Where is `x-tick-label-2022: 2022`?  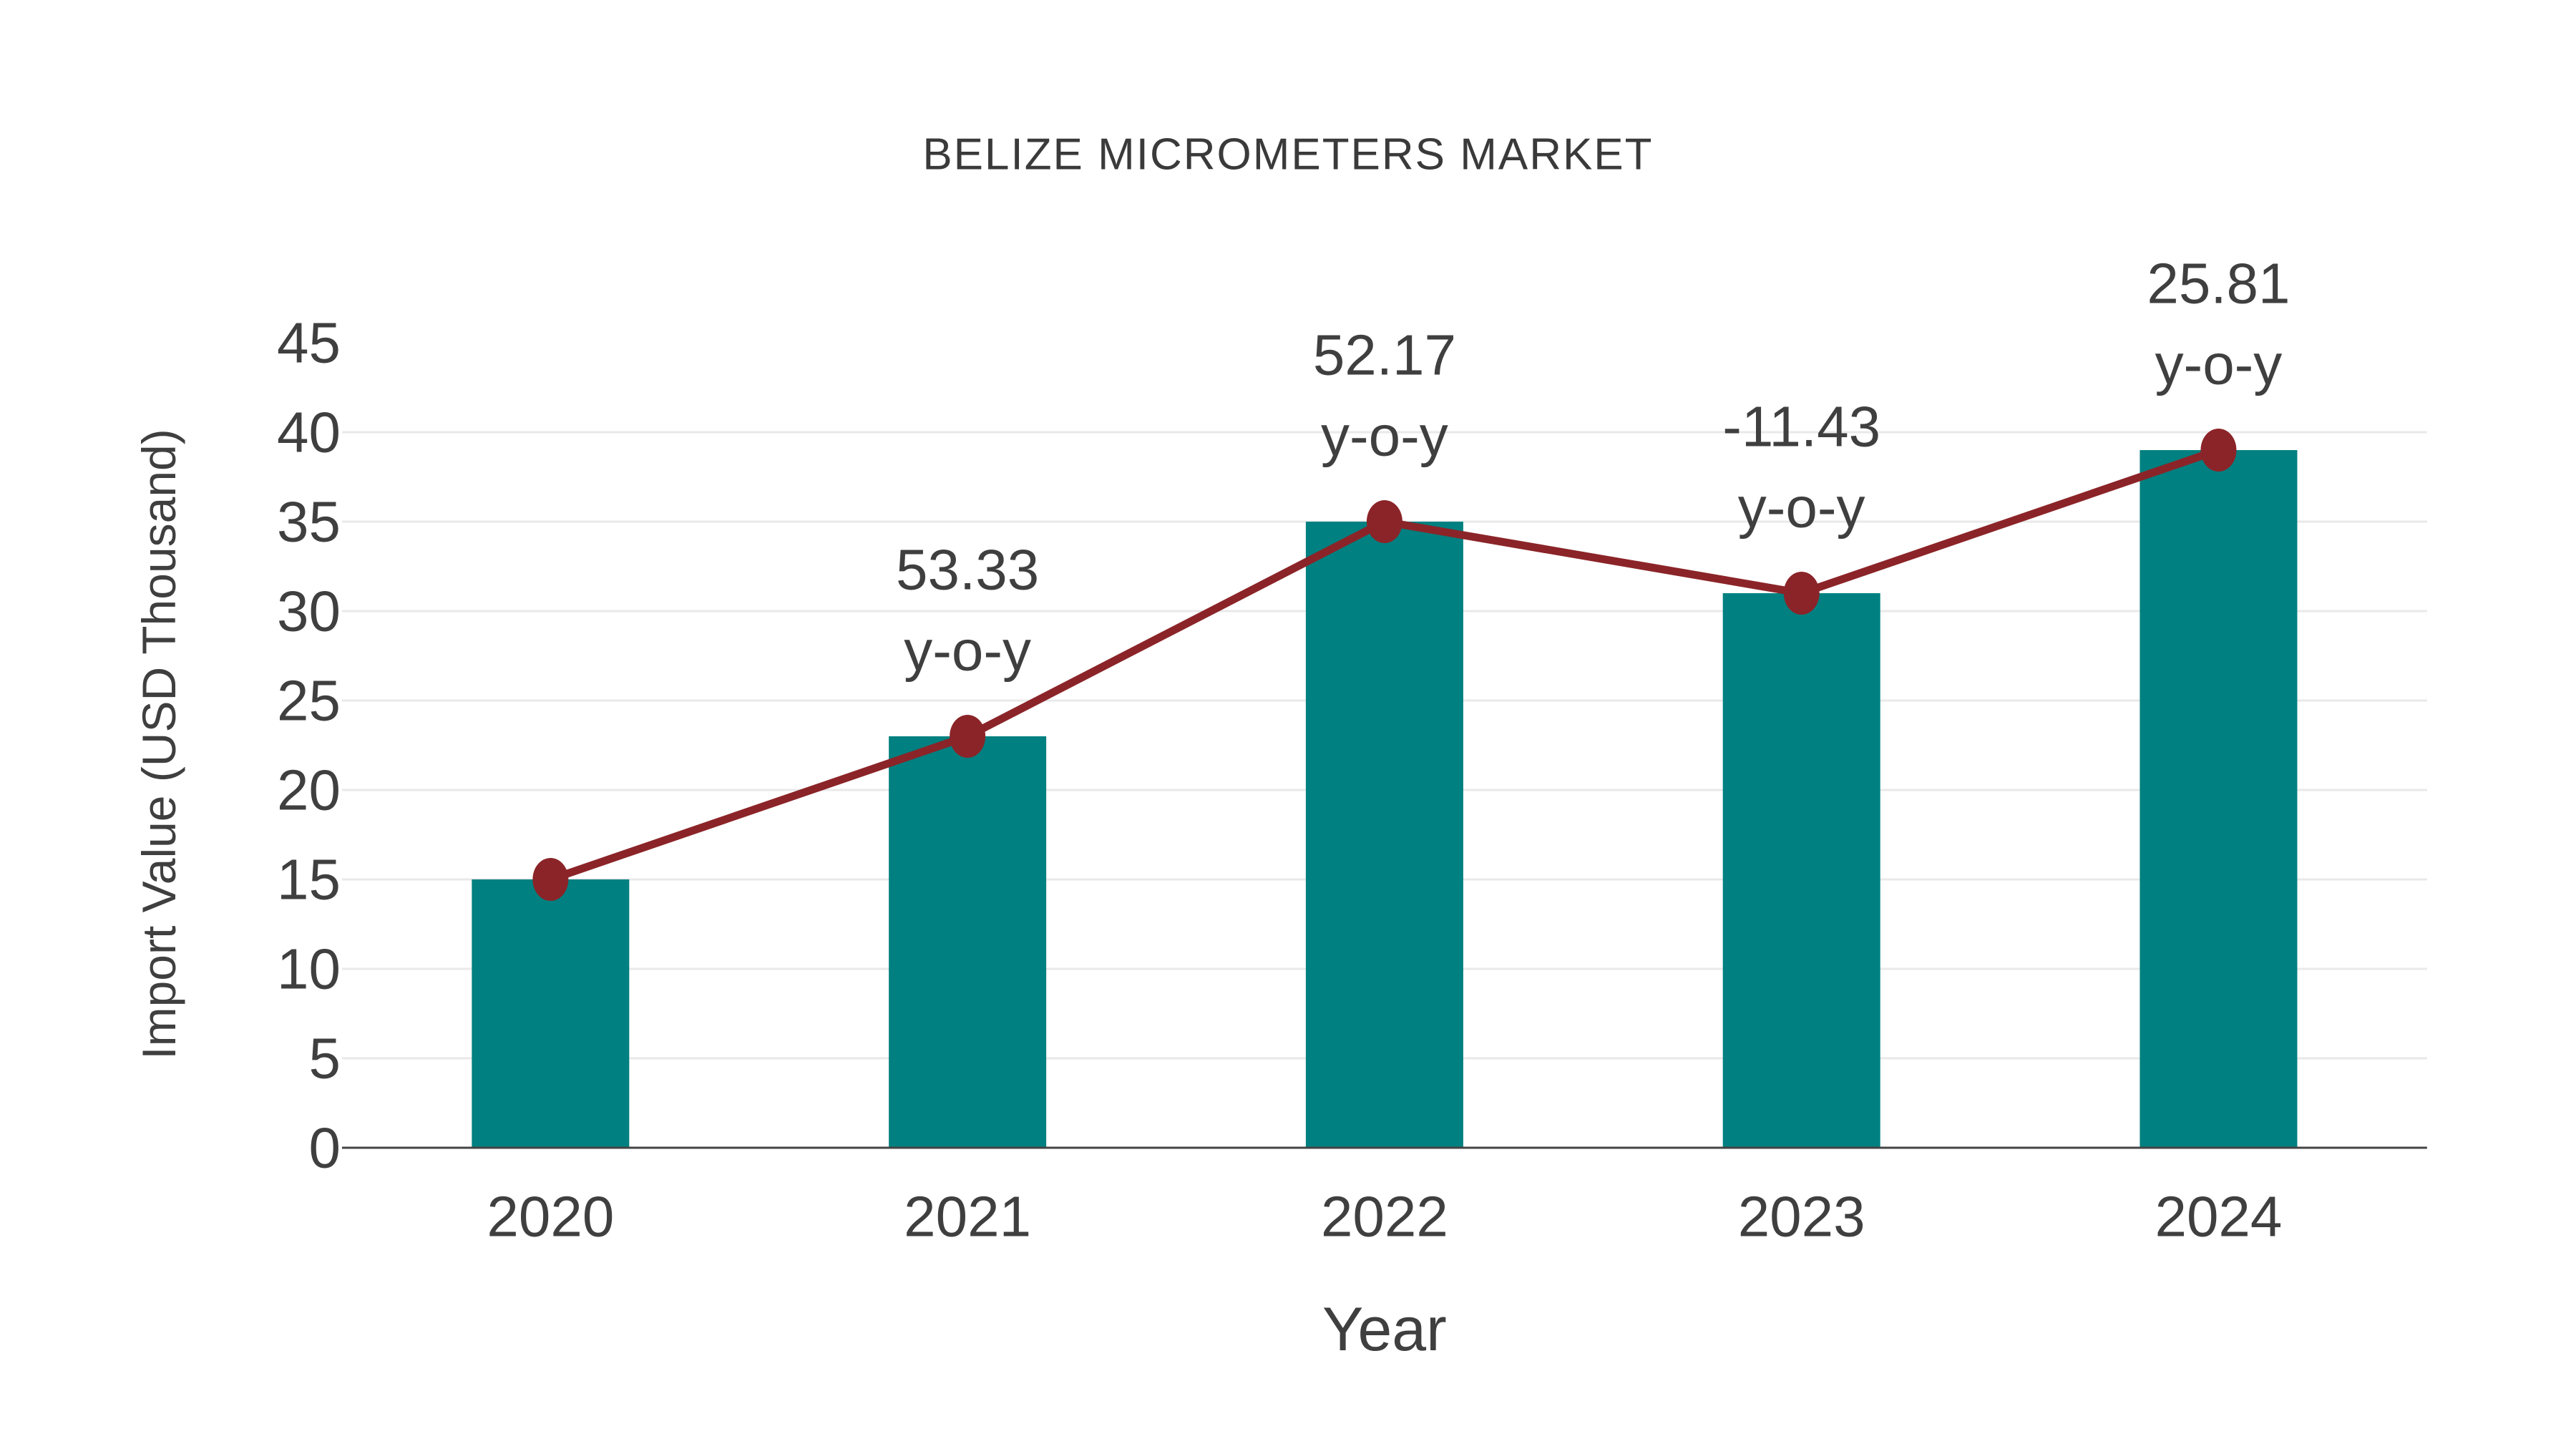
x-tick-label-2022: 2022 is located at coordinates (1384, 1216).